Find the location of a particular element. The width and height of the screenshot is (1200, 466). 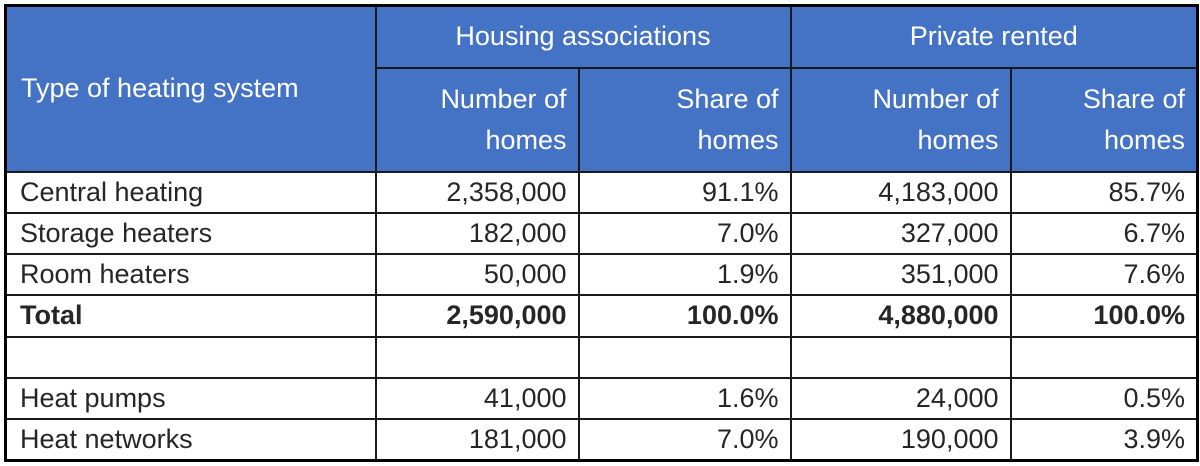

subheader-private-share: Share of homes is located at coordinates (1104, 119).